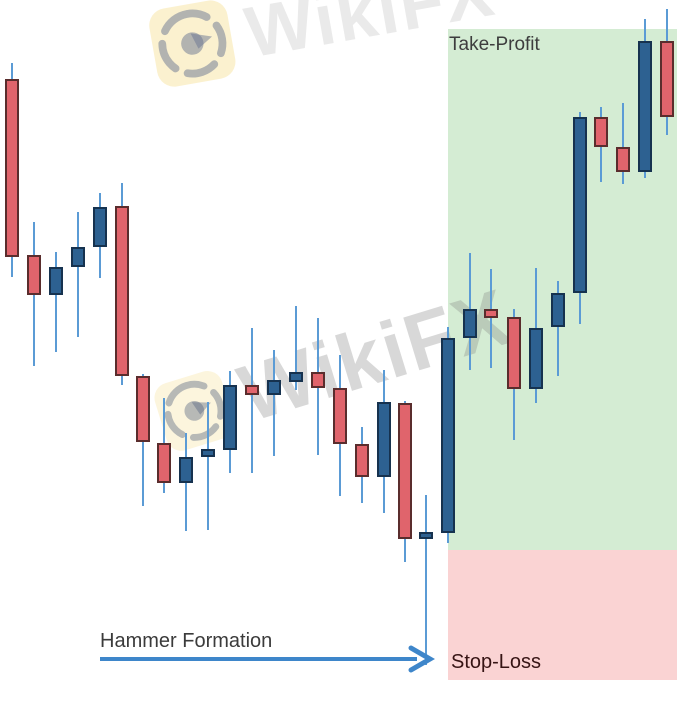 The image size is (679, 701). I want to click on candle-8-body, so click(164, 463).